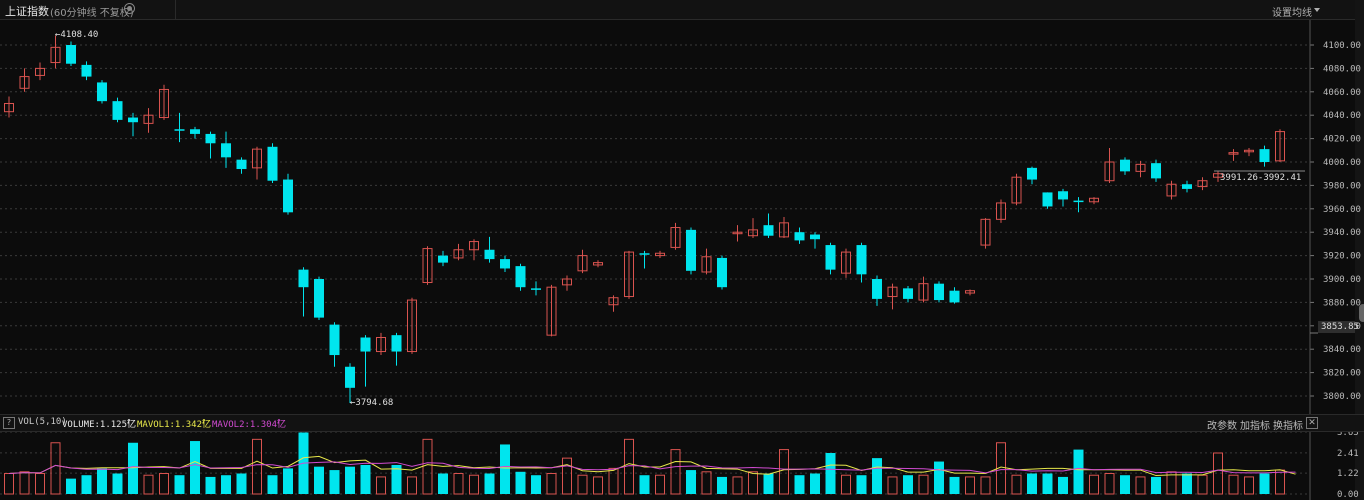 The height and width of the screenshot is (500, 1364). I want to click on close-icon: ✕, so click(1312, 423).